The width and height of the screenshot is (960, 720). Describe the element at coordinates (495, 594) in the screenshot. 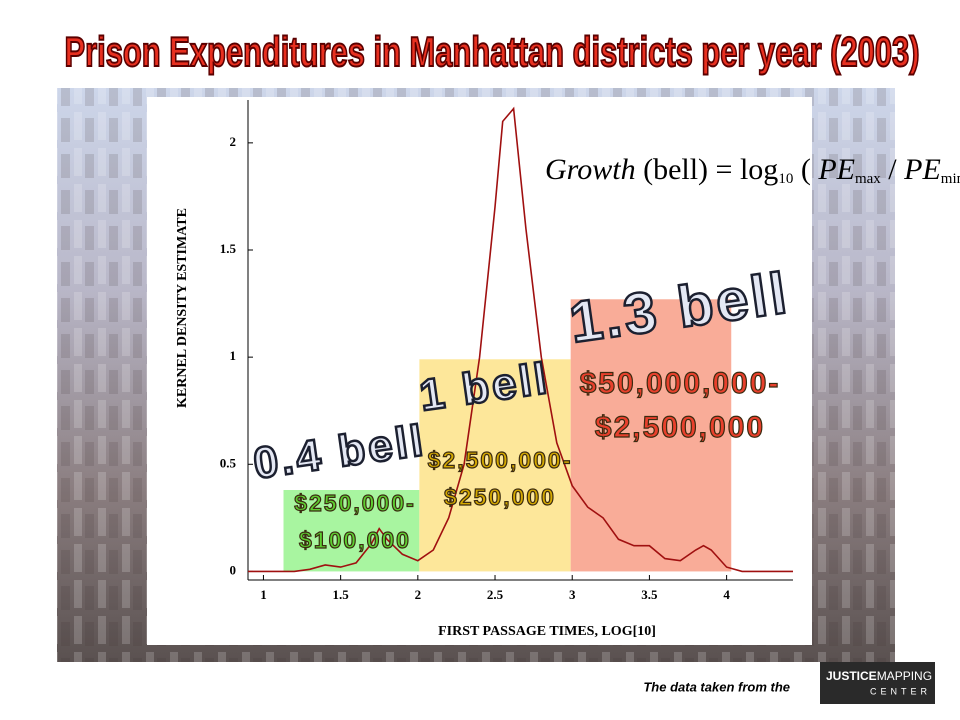

I see `x-tick-label: 2.5` at that location.